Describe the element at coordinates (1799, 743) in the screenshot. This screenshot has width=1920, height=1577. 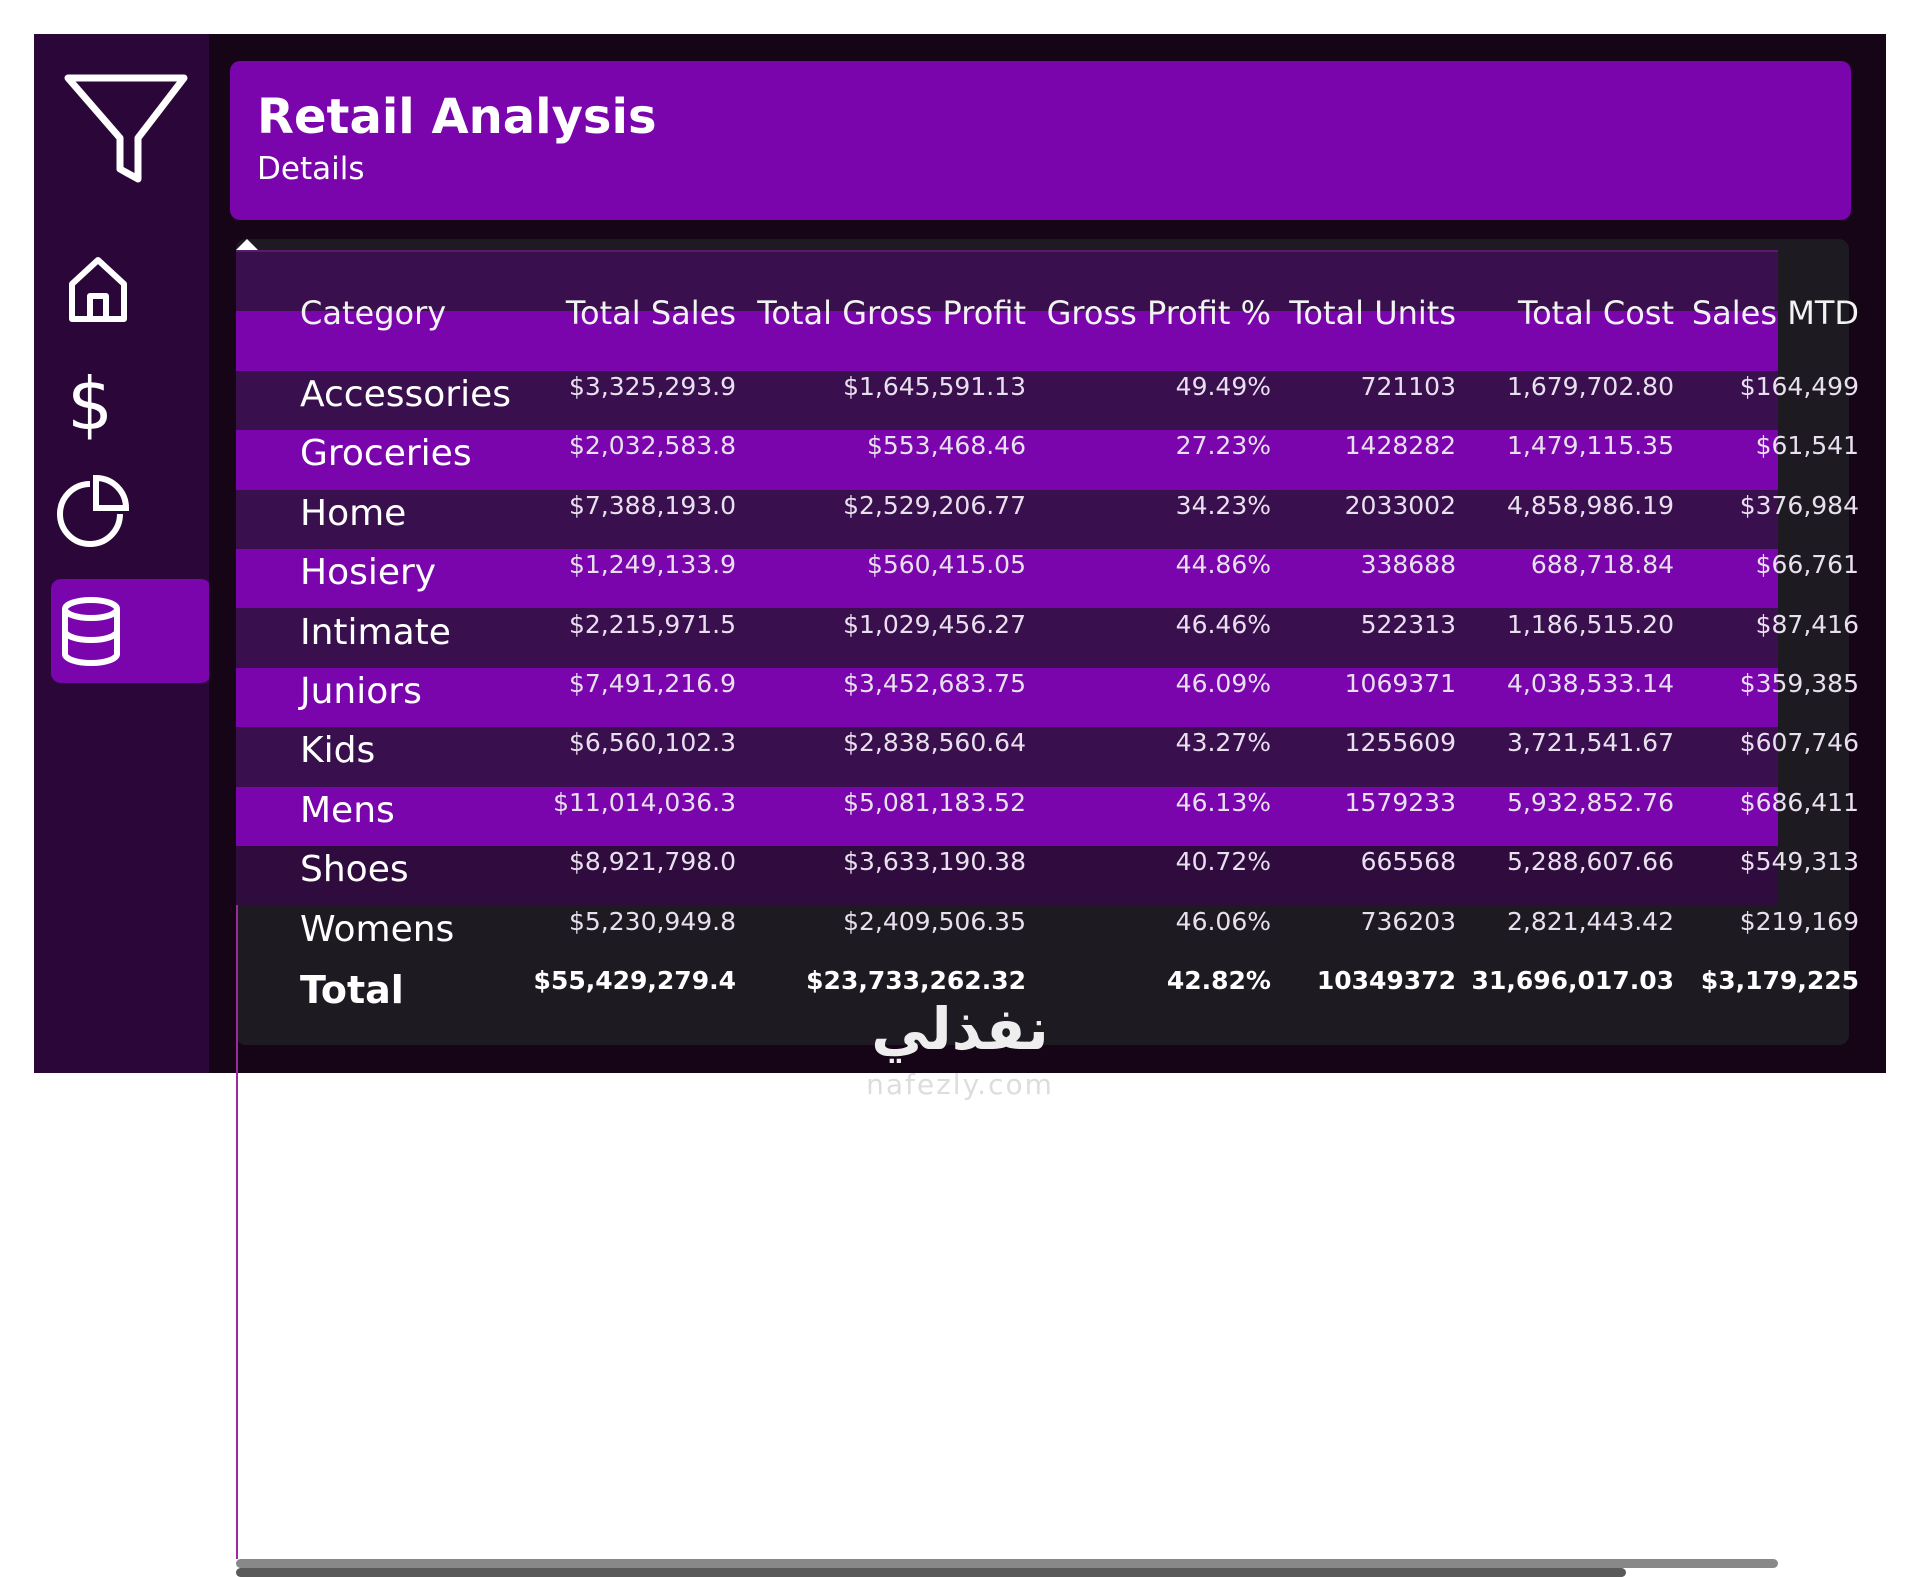
I see `value-cell: $607,746` at that location.